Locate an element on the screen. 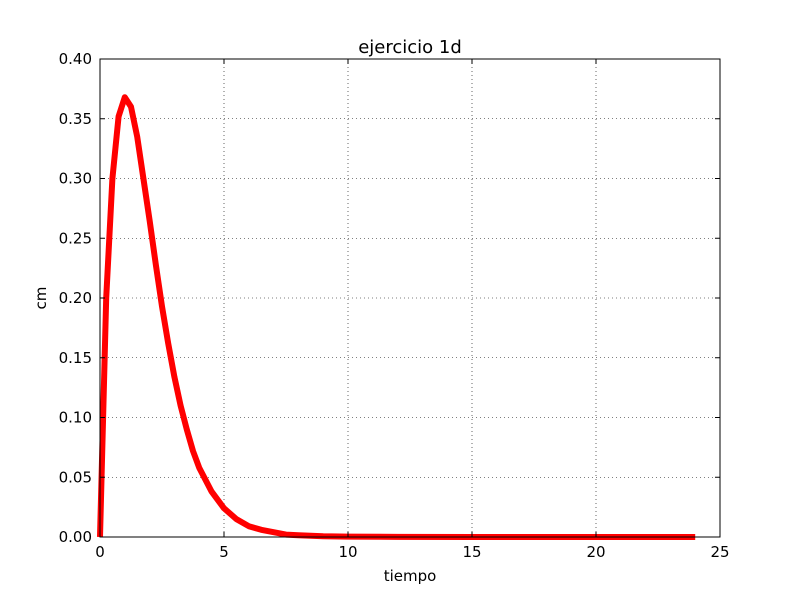 Image resolution: width=800 pixels, height=597 pixels. y-tick-label: 0.00 is located at coordinates (75, 537).